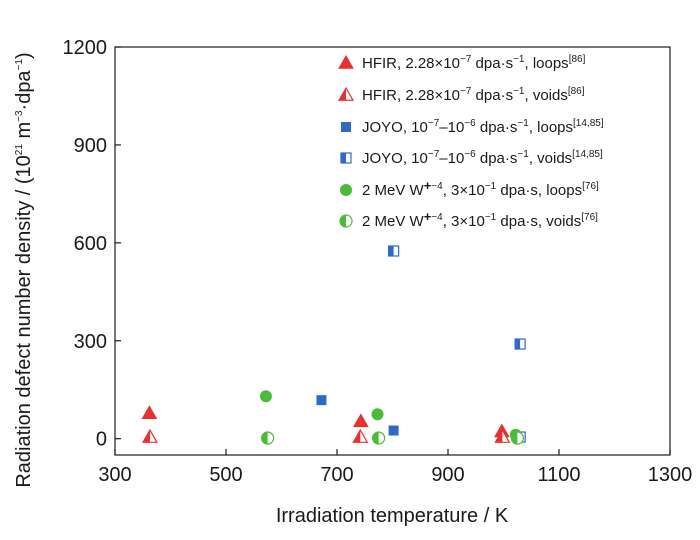 This screenshot has width=700, height=540. What do you see at coordinates (114, 475) in the screenshot?
I see `x-tick-label: 300` at bounding box center [114, 475].